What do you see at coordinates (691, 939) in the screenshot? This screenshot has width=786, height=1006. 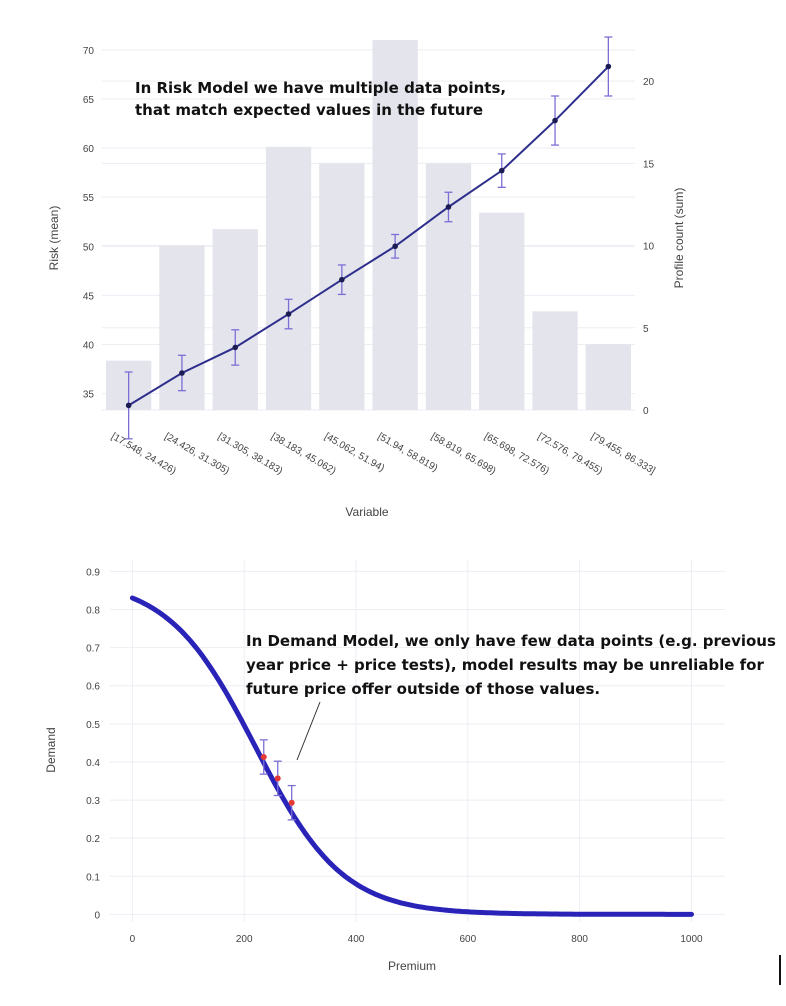 I see `x-tick-label: 1000` at bounding box center [691, 939].